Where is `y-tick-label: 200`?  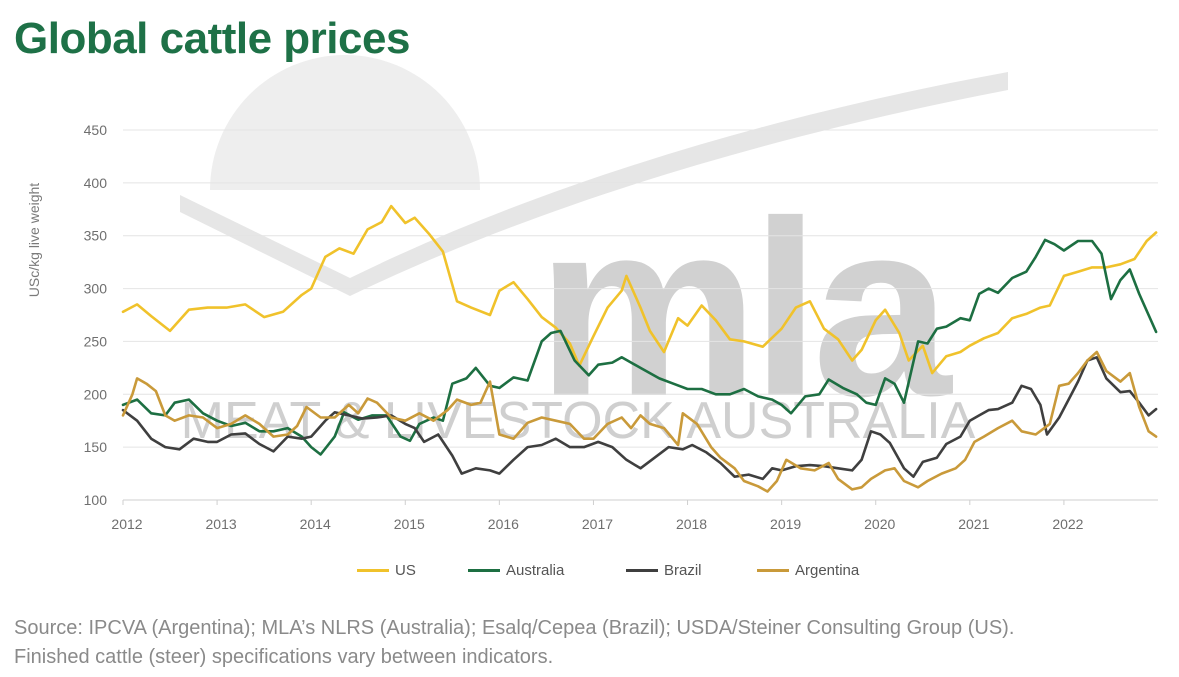
y-tick-label: 200 is located at coordinates (96, 394).